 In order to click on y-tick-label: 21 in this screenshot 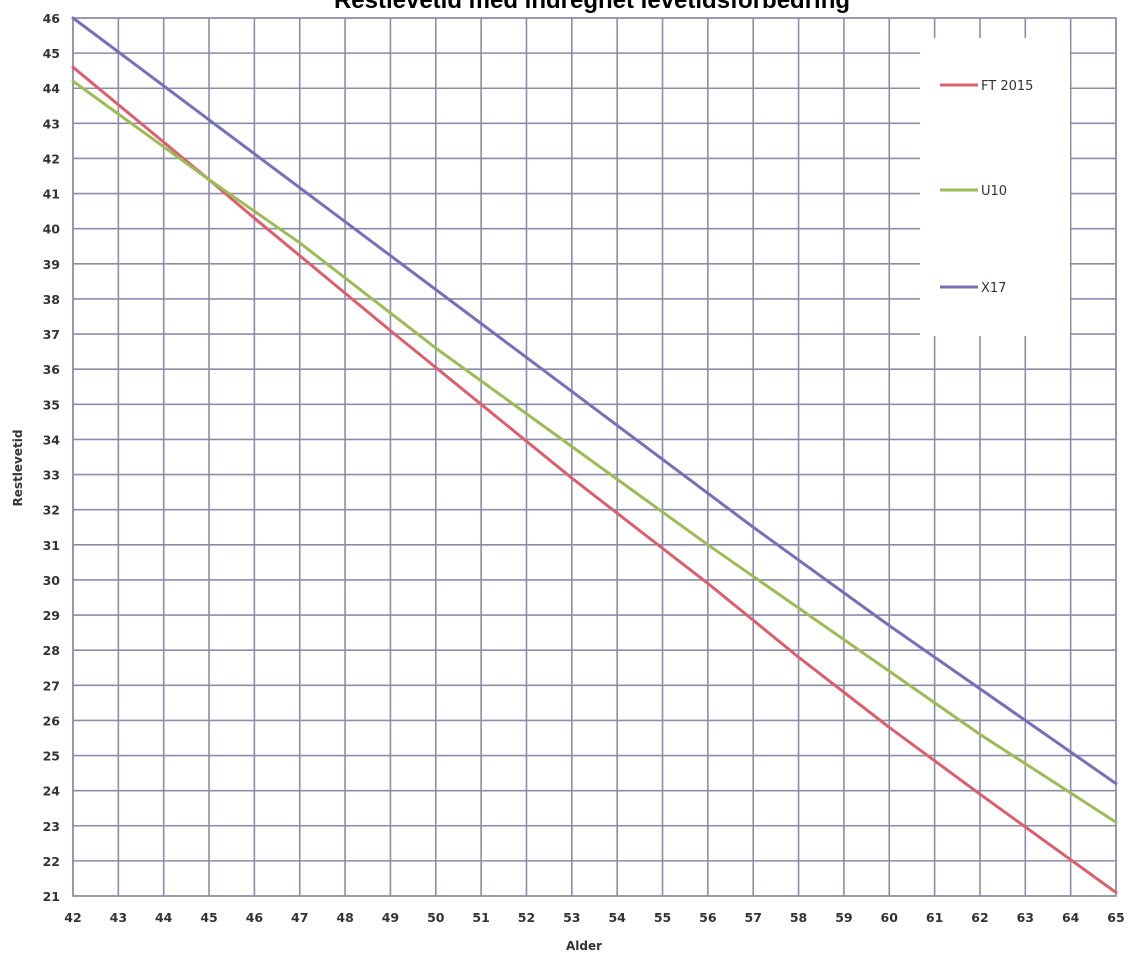, I will do `click(51, 896)`.